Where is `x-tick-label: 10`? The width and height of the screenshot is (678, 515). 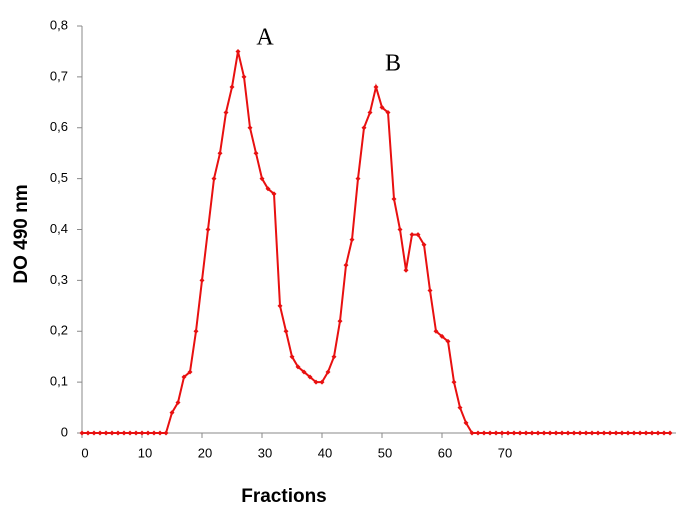 x-tick-label: 10 is located at coordinates (145, 452).